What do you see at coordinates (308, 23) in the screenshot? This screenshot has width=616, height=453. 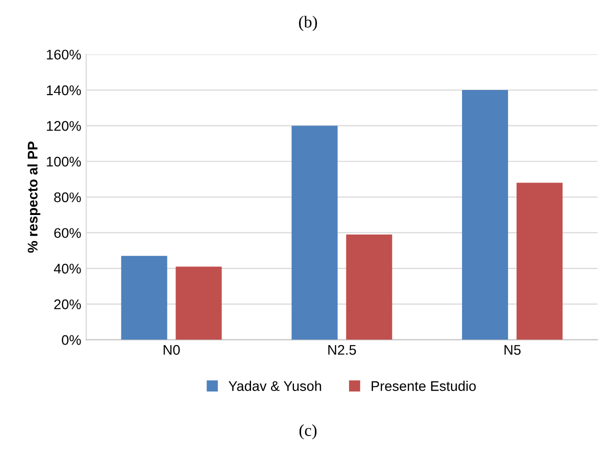 I see `chart-title: (b)` at bounding box center [308, 23].